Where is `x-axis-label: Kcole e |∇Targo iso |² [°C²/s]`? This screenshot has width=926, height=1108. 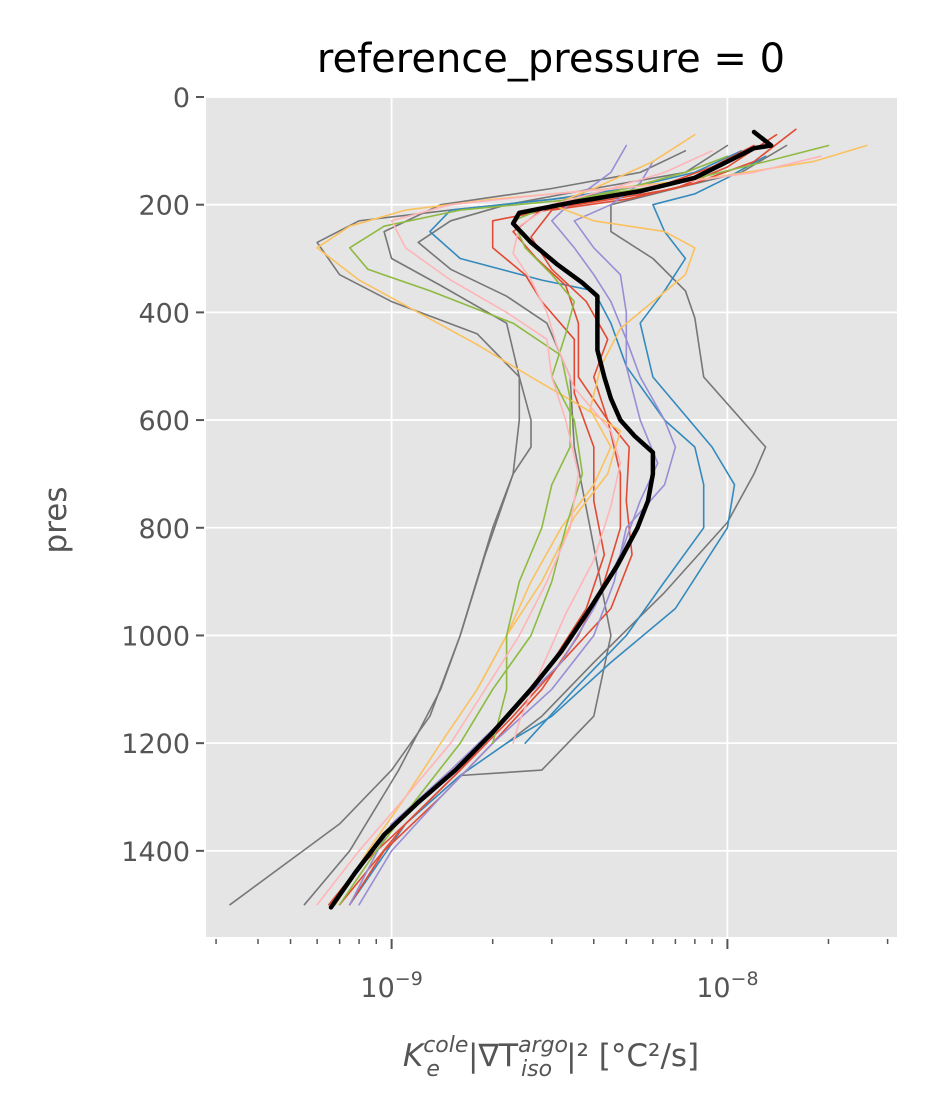 x-axis-label: Kcole e |∇Targo iso |² [°C²/s] is located at coordinates (551, 1057).